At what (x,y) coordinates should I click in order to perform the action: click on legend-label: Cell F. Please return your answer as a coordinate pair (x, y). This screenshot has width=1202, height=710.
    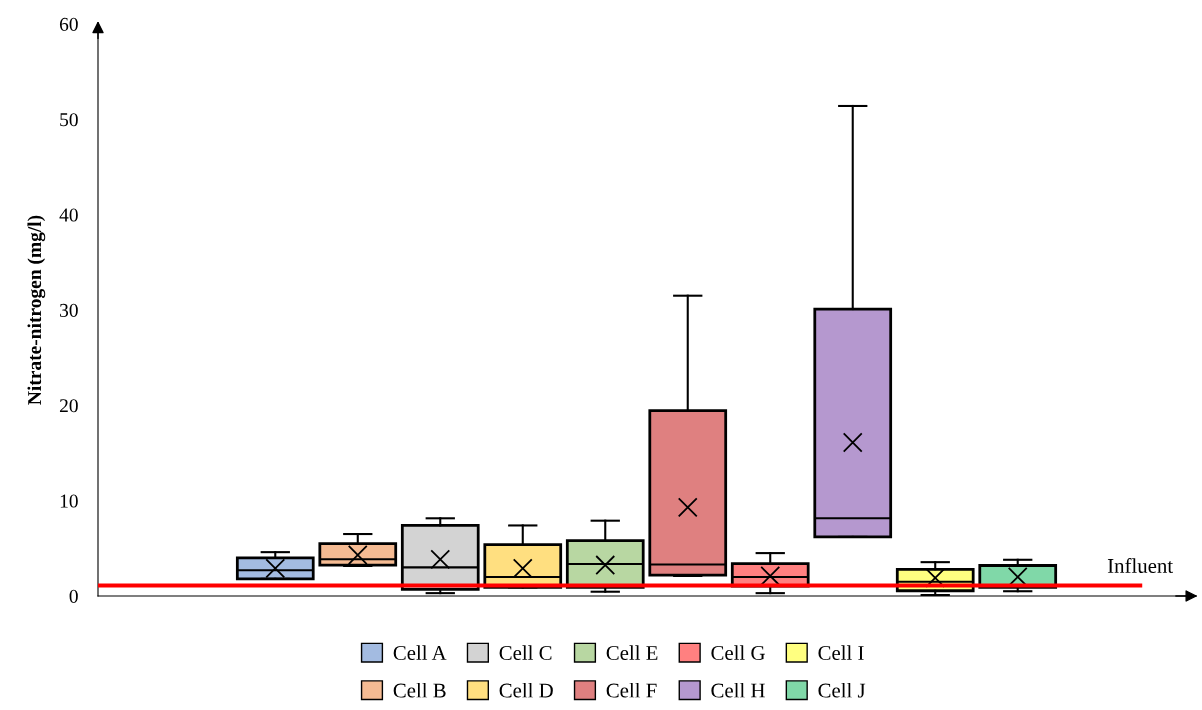
    Looking at the image, I should click on (631, 690).